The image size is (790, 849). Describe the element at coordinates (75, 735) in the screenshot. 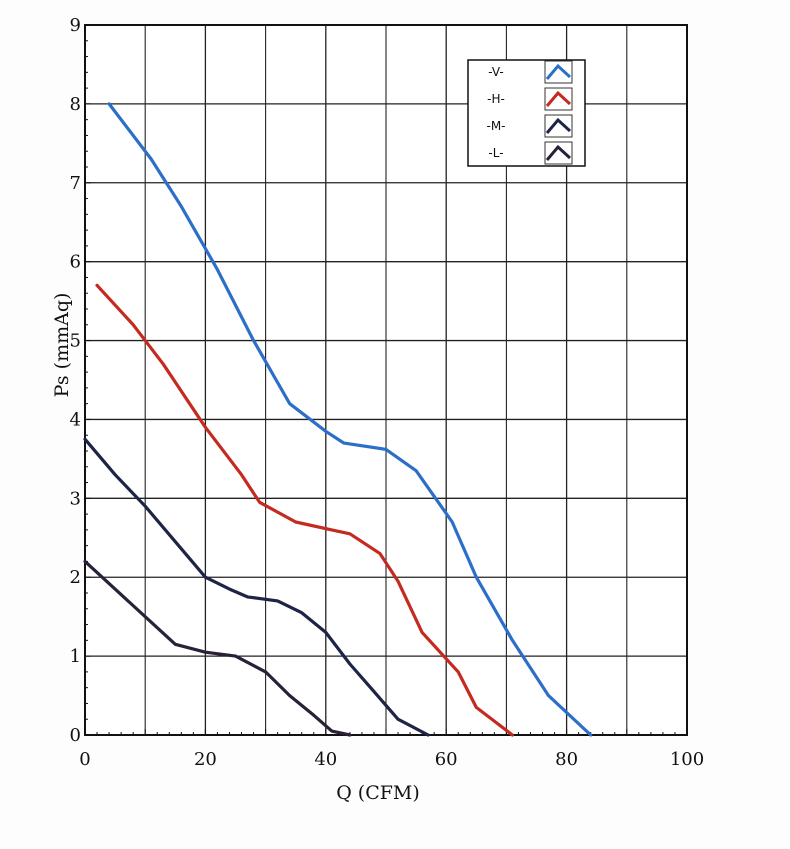

I see `y-tick-label: 0` at that location.